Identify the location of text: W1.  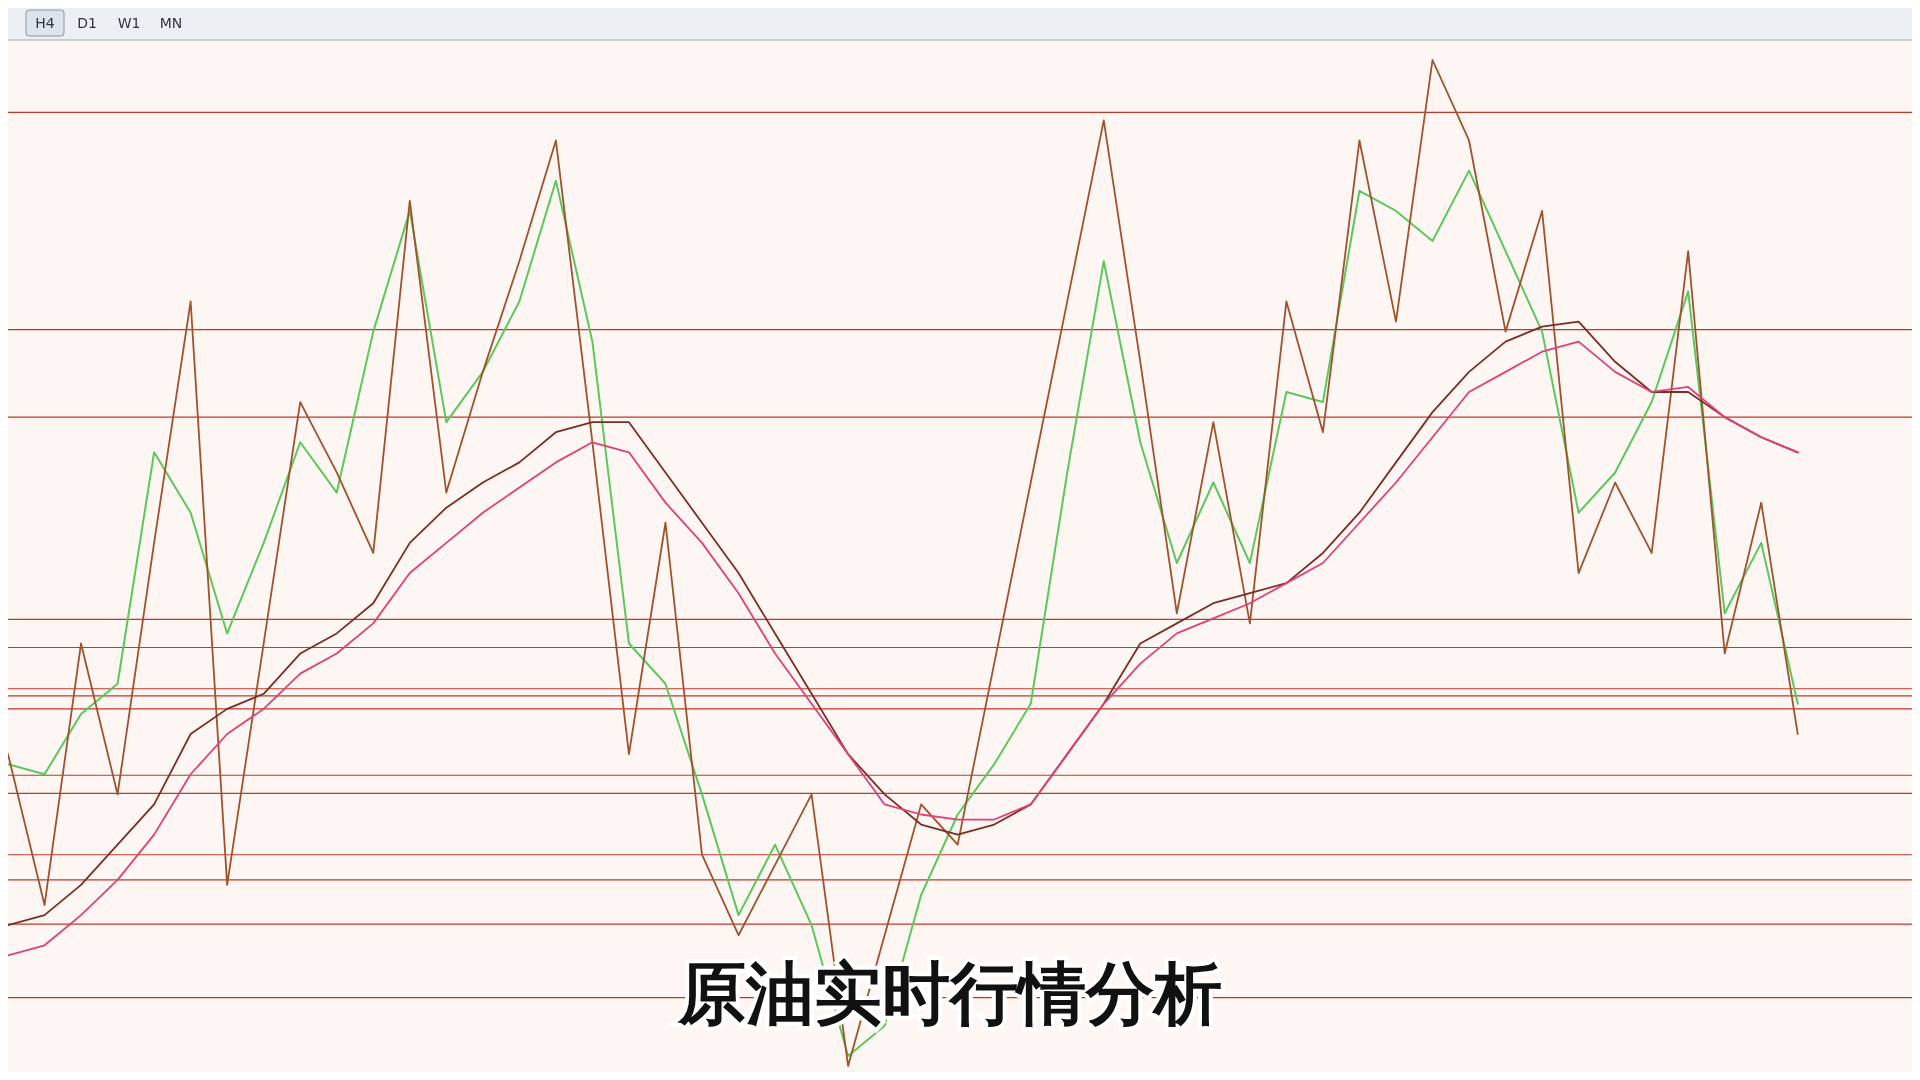
(129, 23).